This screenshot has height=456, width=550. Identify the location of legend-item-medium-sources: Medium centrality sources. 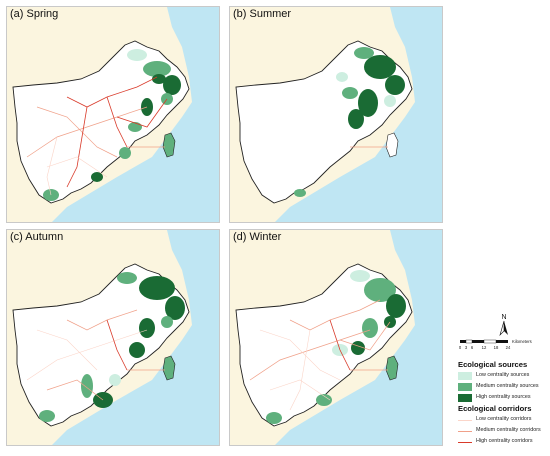
(504, 387).